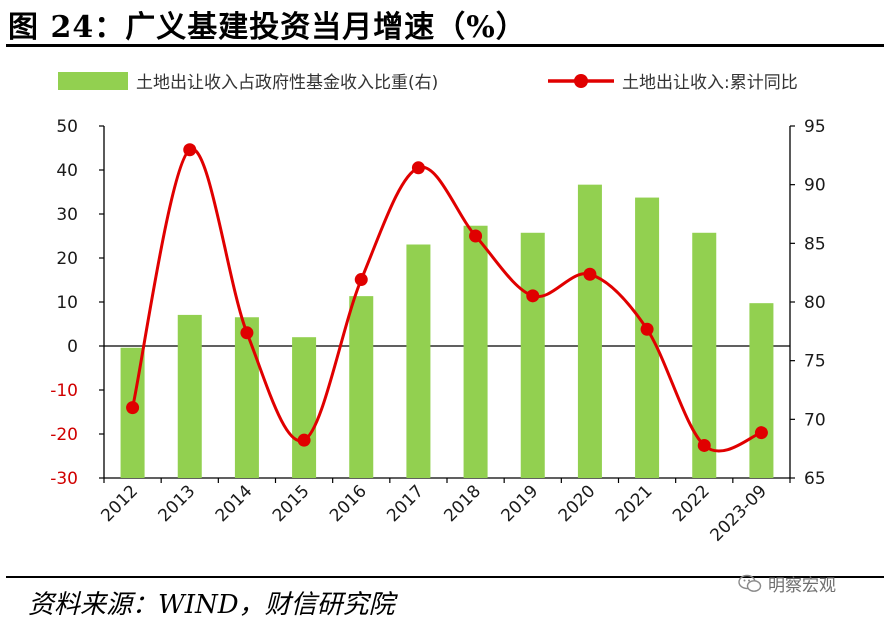  What do you see at coordinates (802, 586) in the screenshot?
I see `watermark-text: 明察宏观` at bounding box center [802, 586].